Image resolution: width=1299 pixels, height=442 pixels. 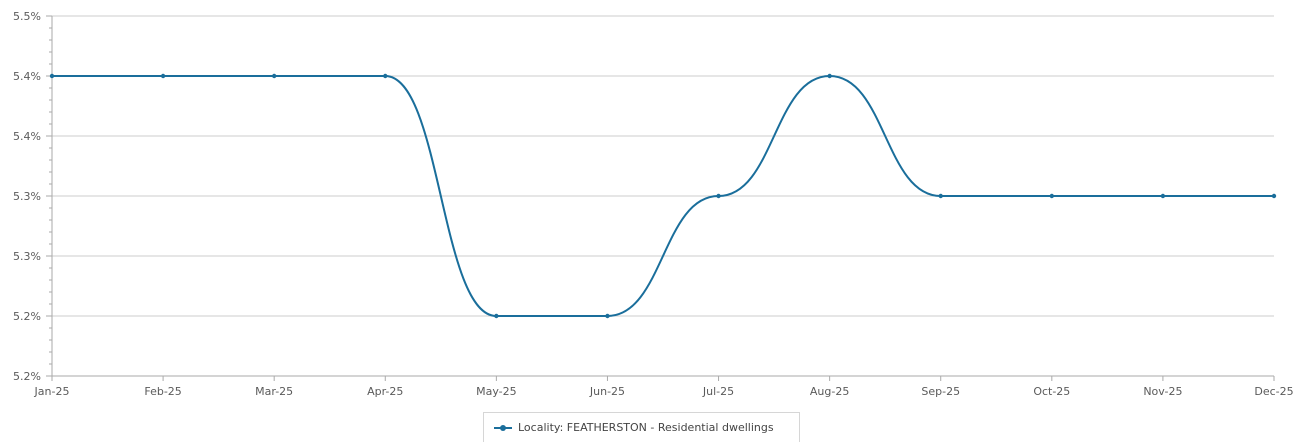 I want to click on y-tick-label: 5.5%, so click(x=27, y=16).